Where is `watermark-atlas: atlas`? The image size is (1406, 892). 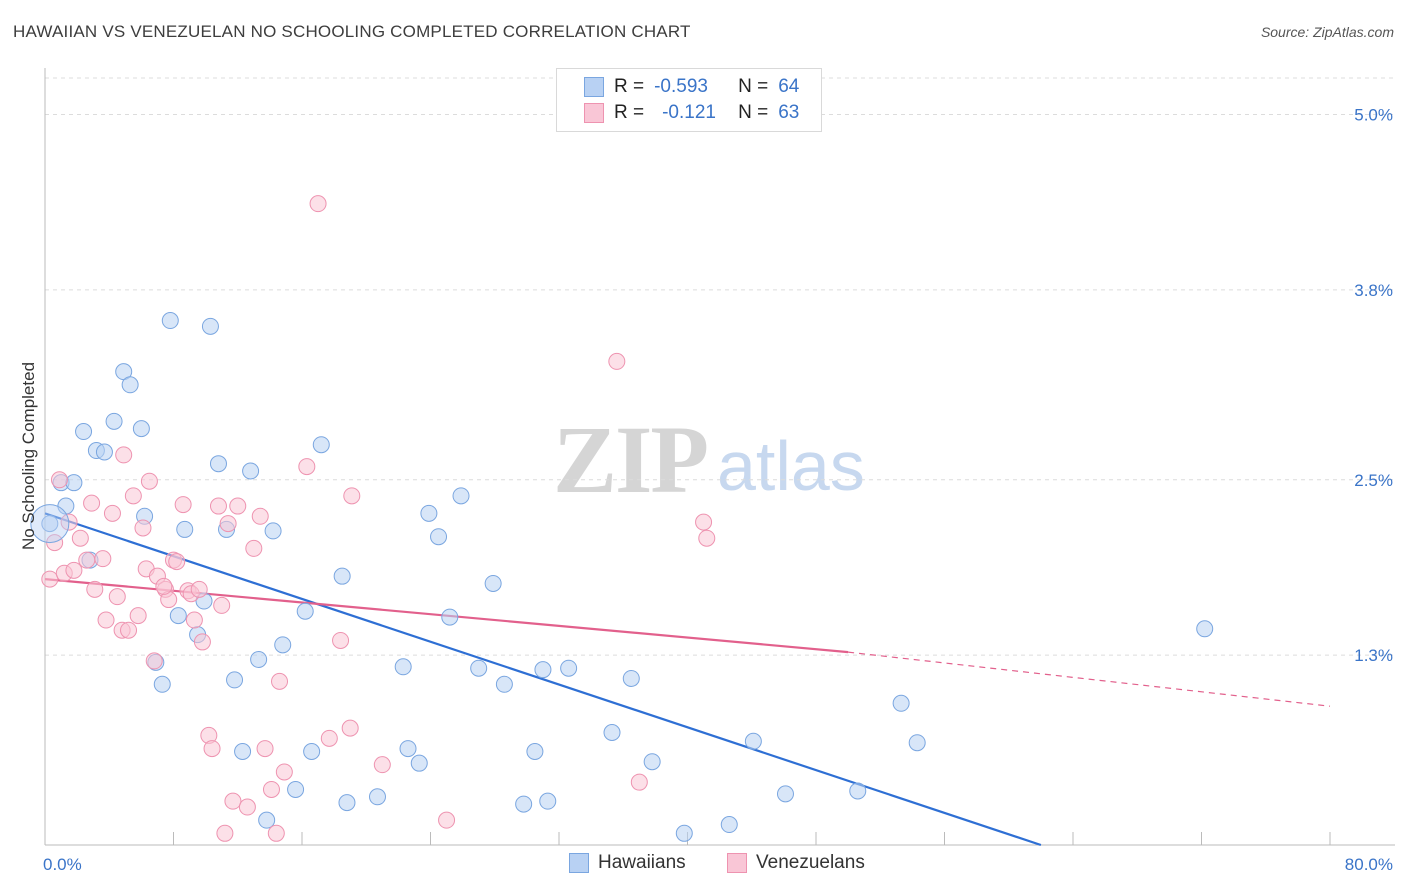 watermark-atlas: atlas is located at coordinates (791, 466).